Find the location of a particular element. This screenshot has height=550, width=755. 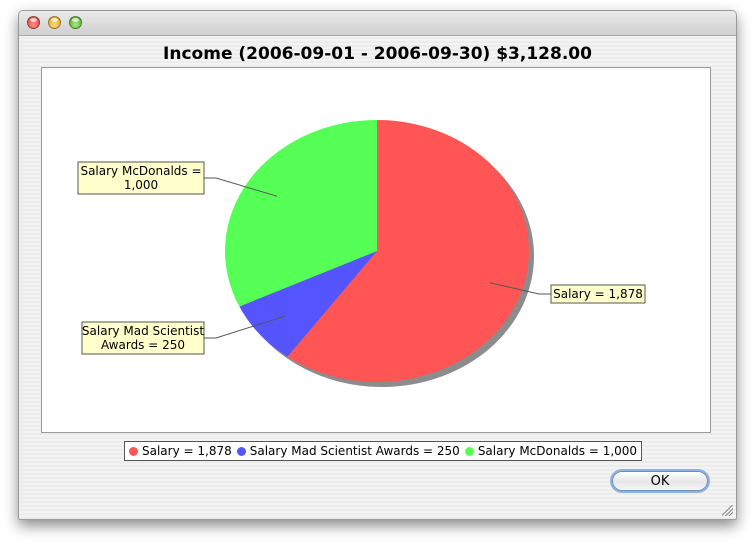

window-titlebar is located at coordinates (377, 23).